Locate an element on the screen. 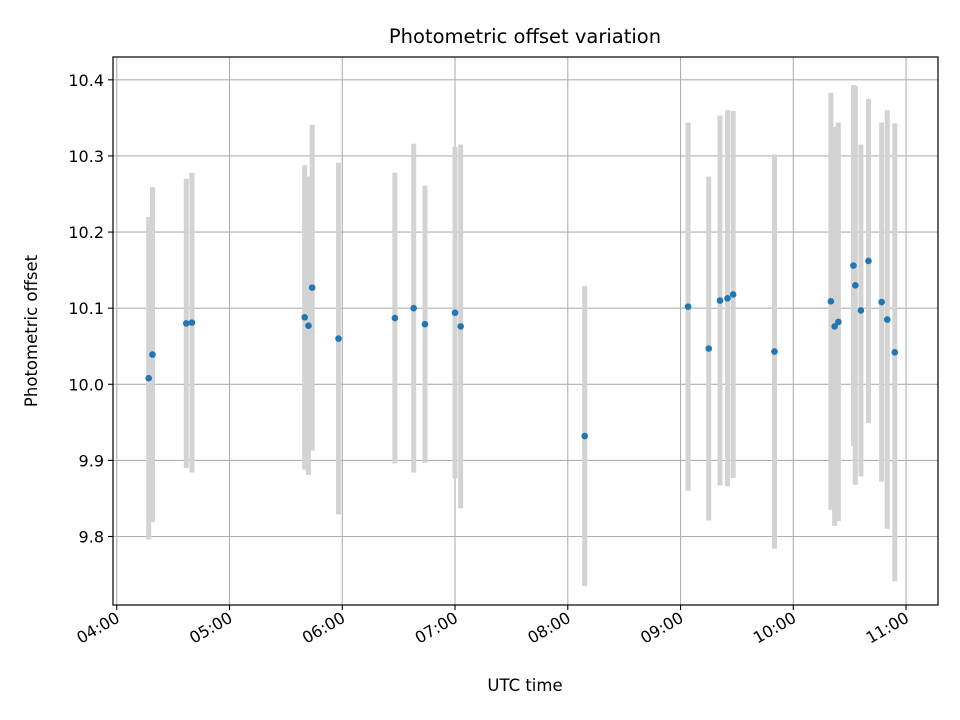 This screenshot has width=960, height=720. y-tick-label: 9.8 is located at coordinates (91, 537).